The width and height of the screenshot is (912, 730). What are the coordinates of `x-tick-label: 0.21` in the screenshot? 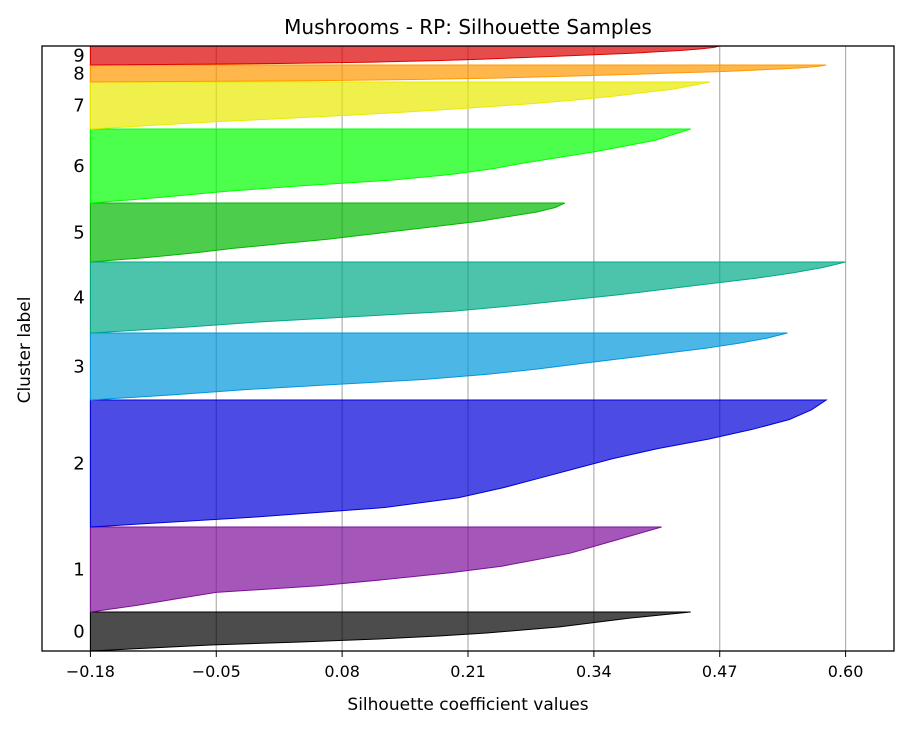 It's located at (468, 671).